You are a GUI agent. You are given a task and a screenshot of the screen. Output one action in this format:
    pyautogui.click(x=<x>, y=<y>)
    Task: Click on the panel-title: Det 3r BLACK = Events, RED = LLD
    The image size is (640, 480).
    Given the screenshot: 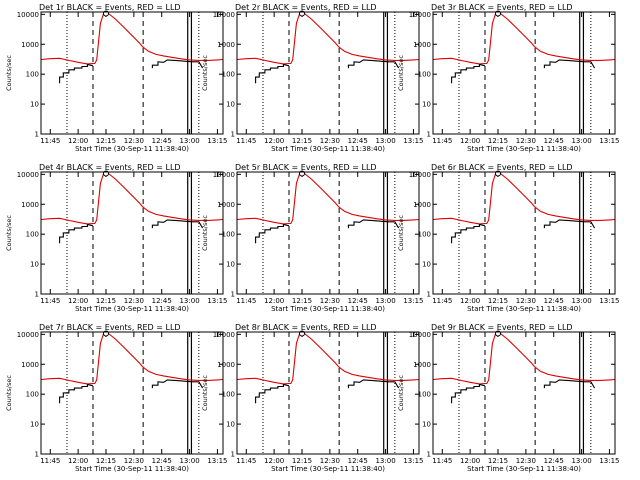 What is the action you would take?
    pyautogui.click(x=502, y=7)
    